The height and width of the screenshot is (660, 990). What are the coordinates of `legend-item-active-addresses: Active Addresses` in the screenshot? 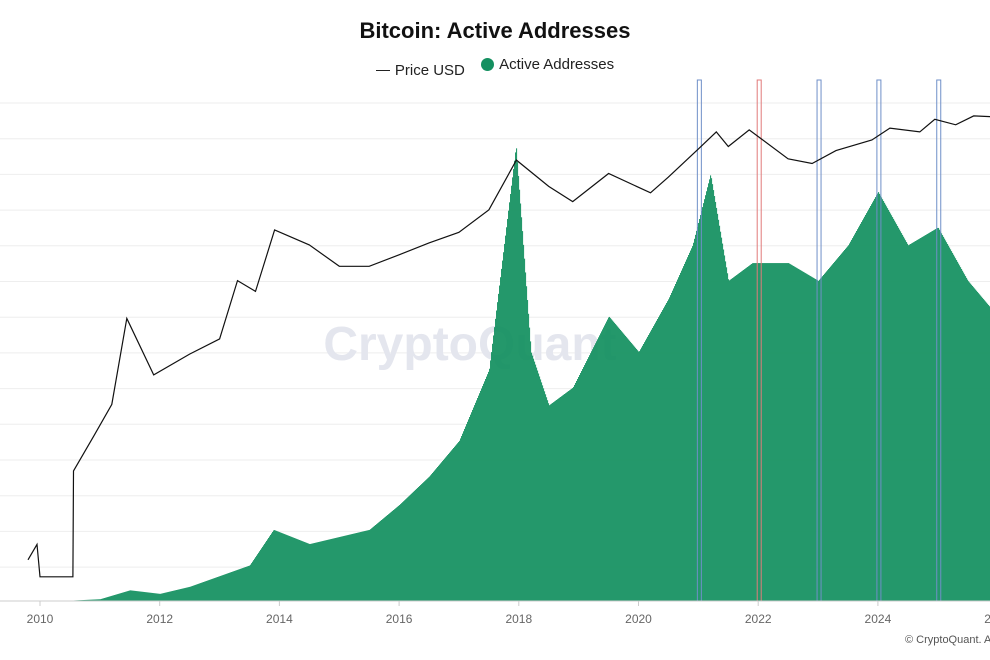 It's located at (547, 64).